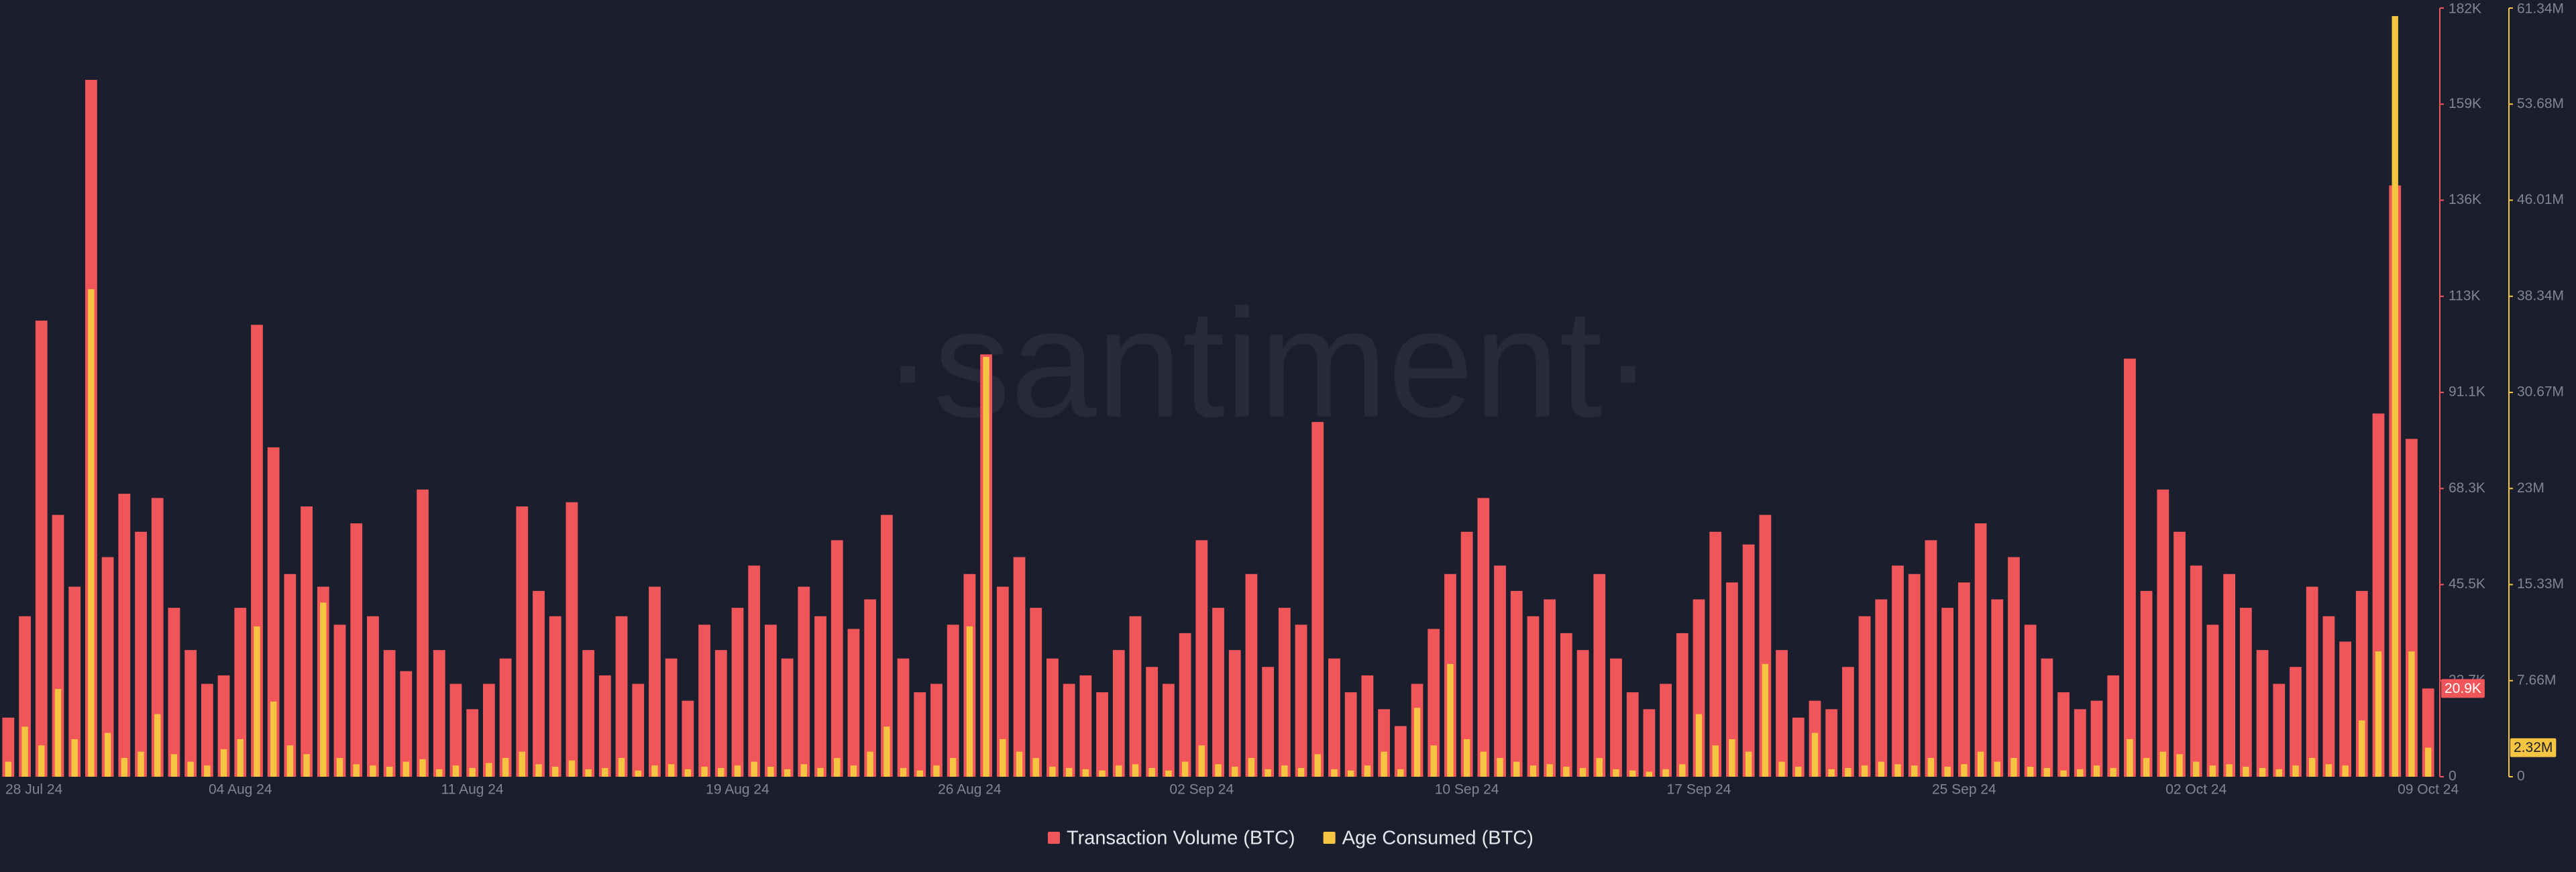  Describe the element at coordinates (2533, 747) in the screenshot. I see `current-value-badge` at that location.